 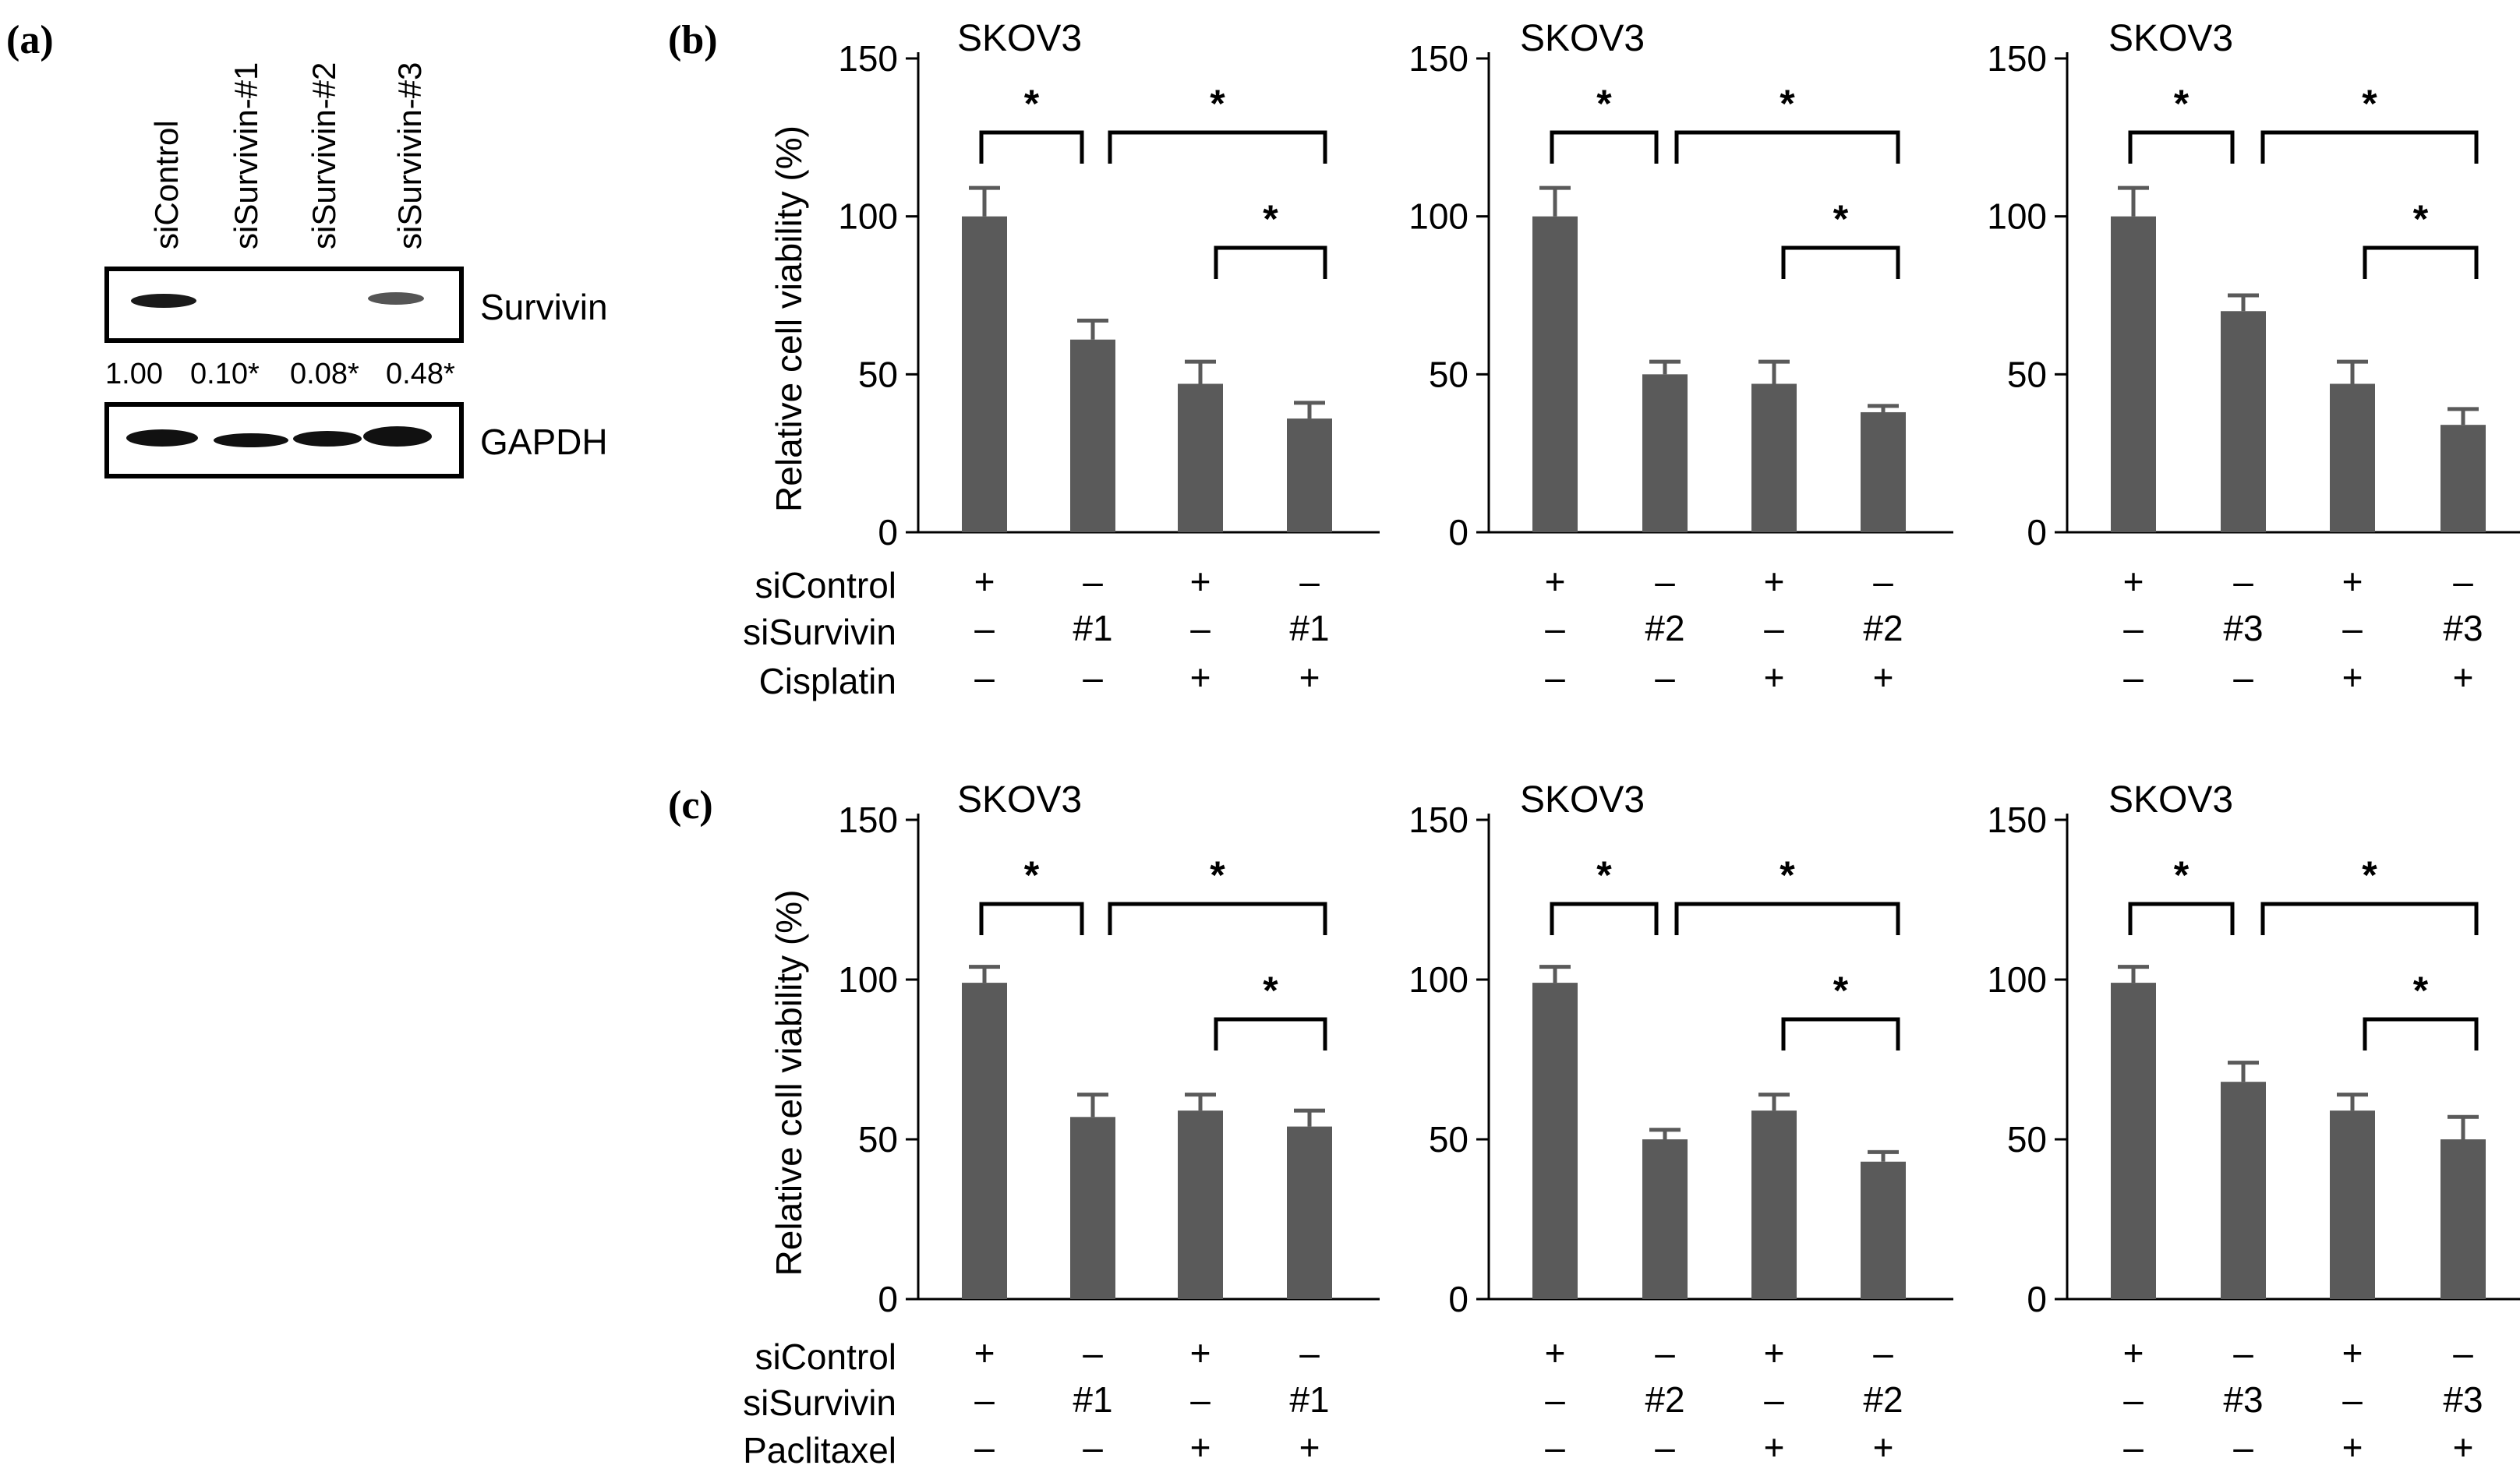 What do you see at coordinates (693, 40) in the screenshot?
I see `panel-b-label: (b)` at bounding box center [693, 40].